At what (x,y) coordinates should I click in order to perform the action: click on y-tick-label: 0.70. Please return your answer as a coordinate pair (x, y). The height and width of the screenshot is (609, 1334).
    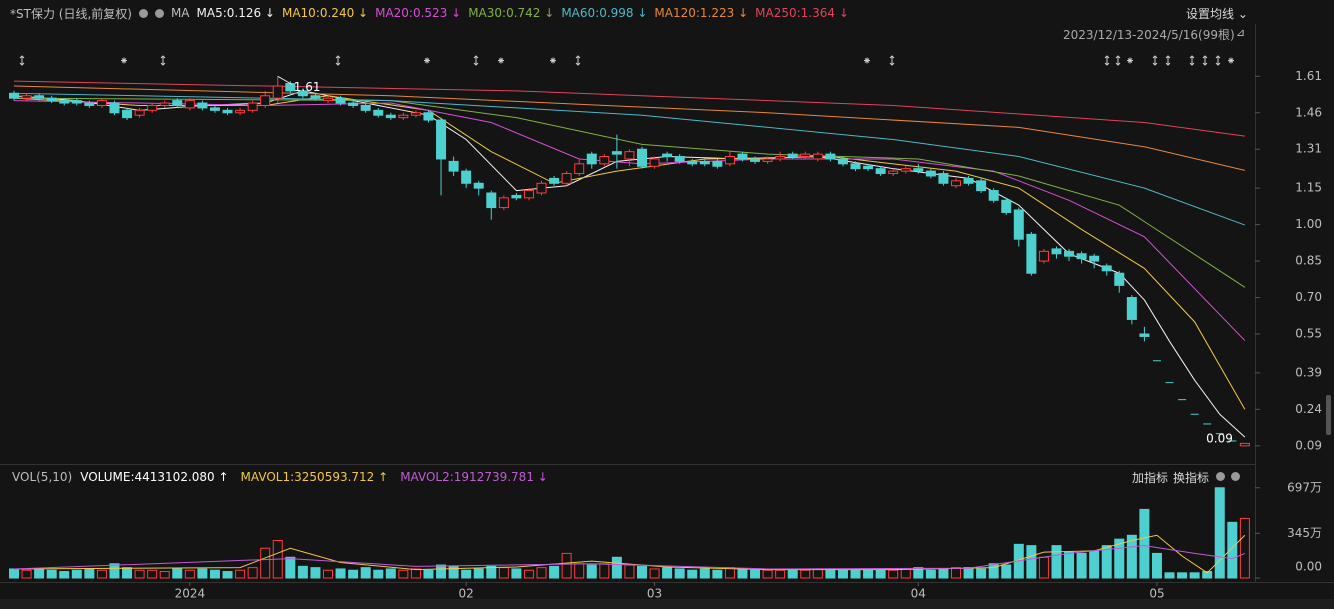
    Looking at the image, I should click on (1308, 297).